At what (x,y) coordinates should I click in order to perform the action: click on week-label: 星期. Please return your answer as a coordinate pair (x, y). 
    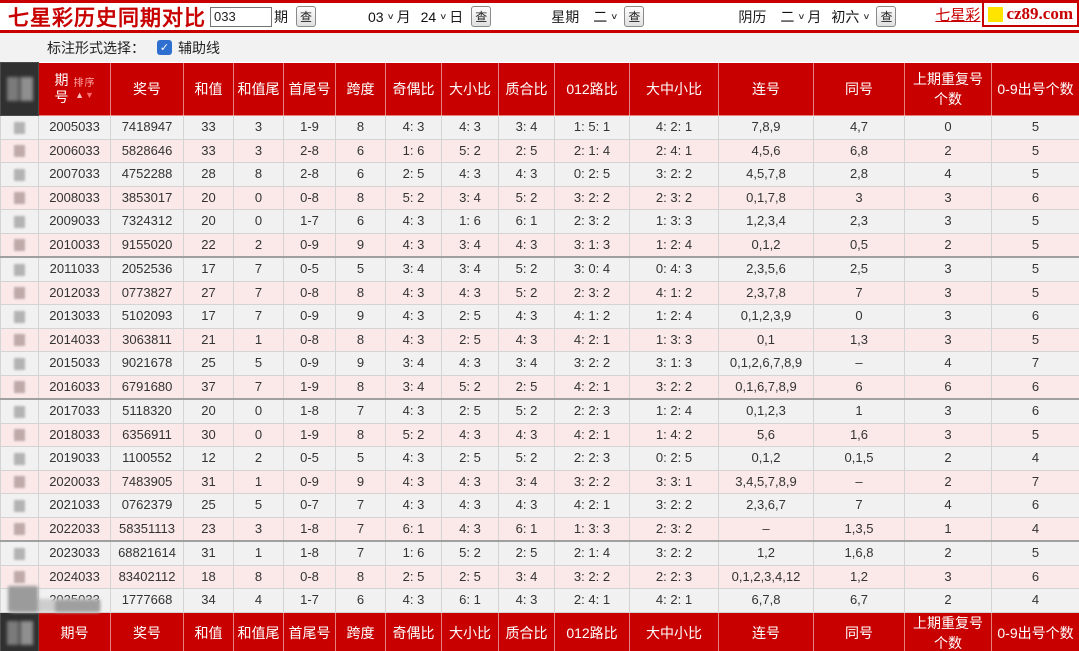
    Looking at the image, I should click on (565, 16).